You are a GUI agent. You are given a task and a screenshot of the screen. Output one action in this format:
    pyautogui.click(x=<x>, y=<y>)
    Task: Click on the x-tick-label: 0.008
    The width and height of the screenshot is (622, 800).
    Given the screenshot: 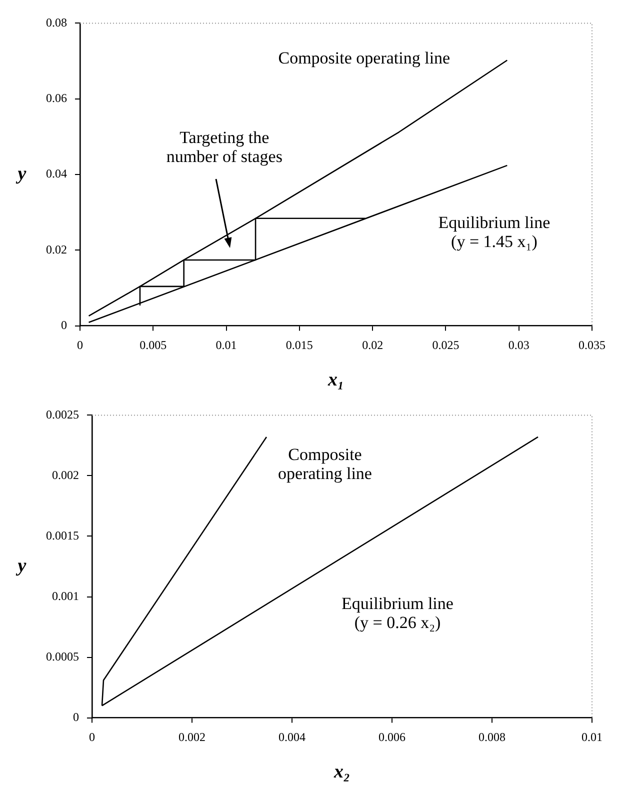 What is the action you would take?
    pyautogui.click(x=492, y=737)
    